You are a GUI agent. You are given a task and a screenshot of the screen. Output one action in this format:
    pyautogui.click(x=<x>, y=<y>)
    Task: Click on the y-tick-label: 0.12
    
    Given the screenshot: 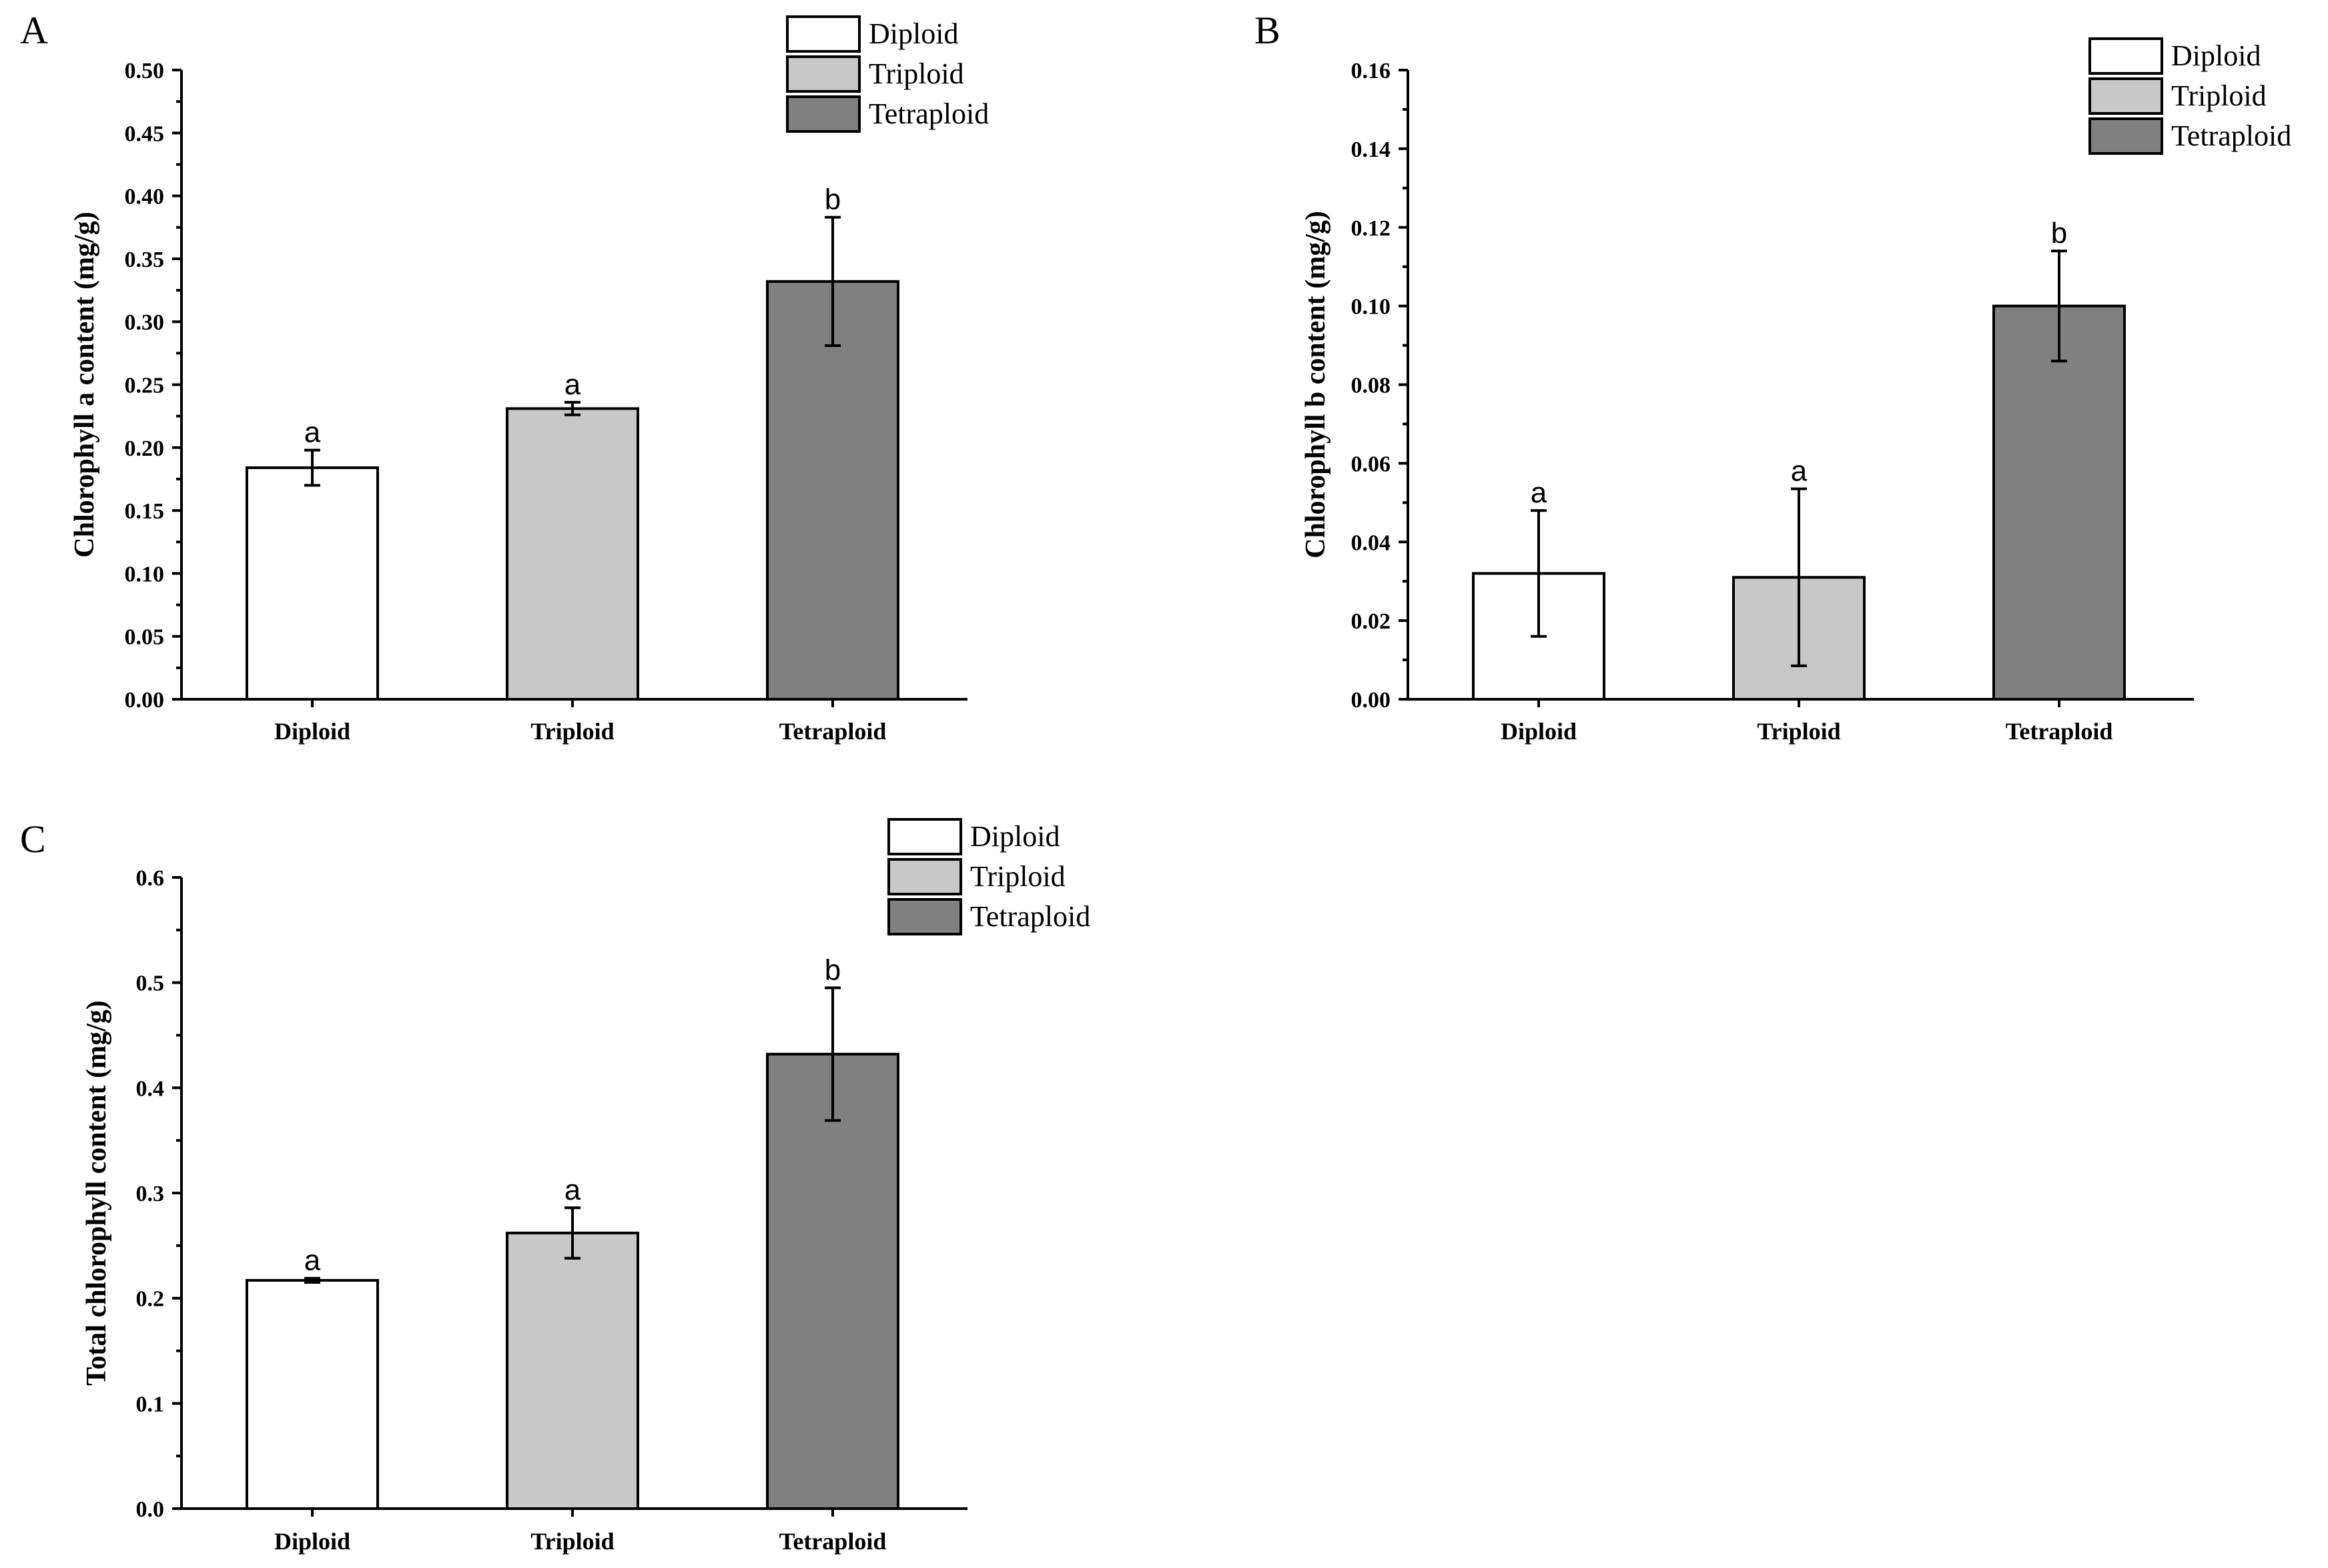 What is the action you would take?
    pyautogui.click(x=1371, y=228)
    